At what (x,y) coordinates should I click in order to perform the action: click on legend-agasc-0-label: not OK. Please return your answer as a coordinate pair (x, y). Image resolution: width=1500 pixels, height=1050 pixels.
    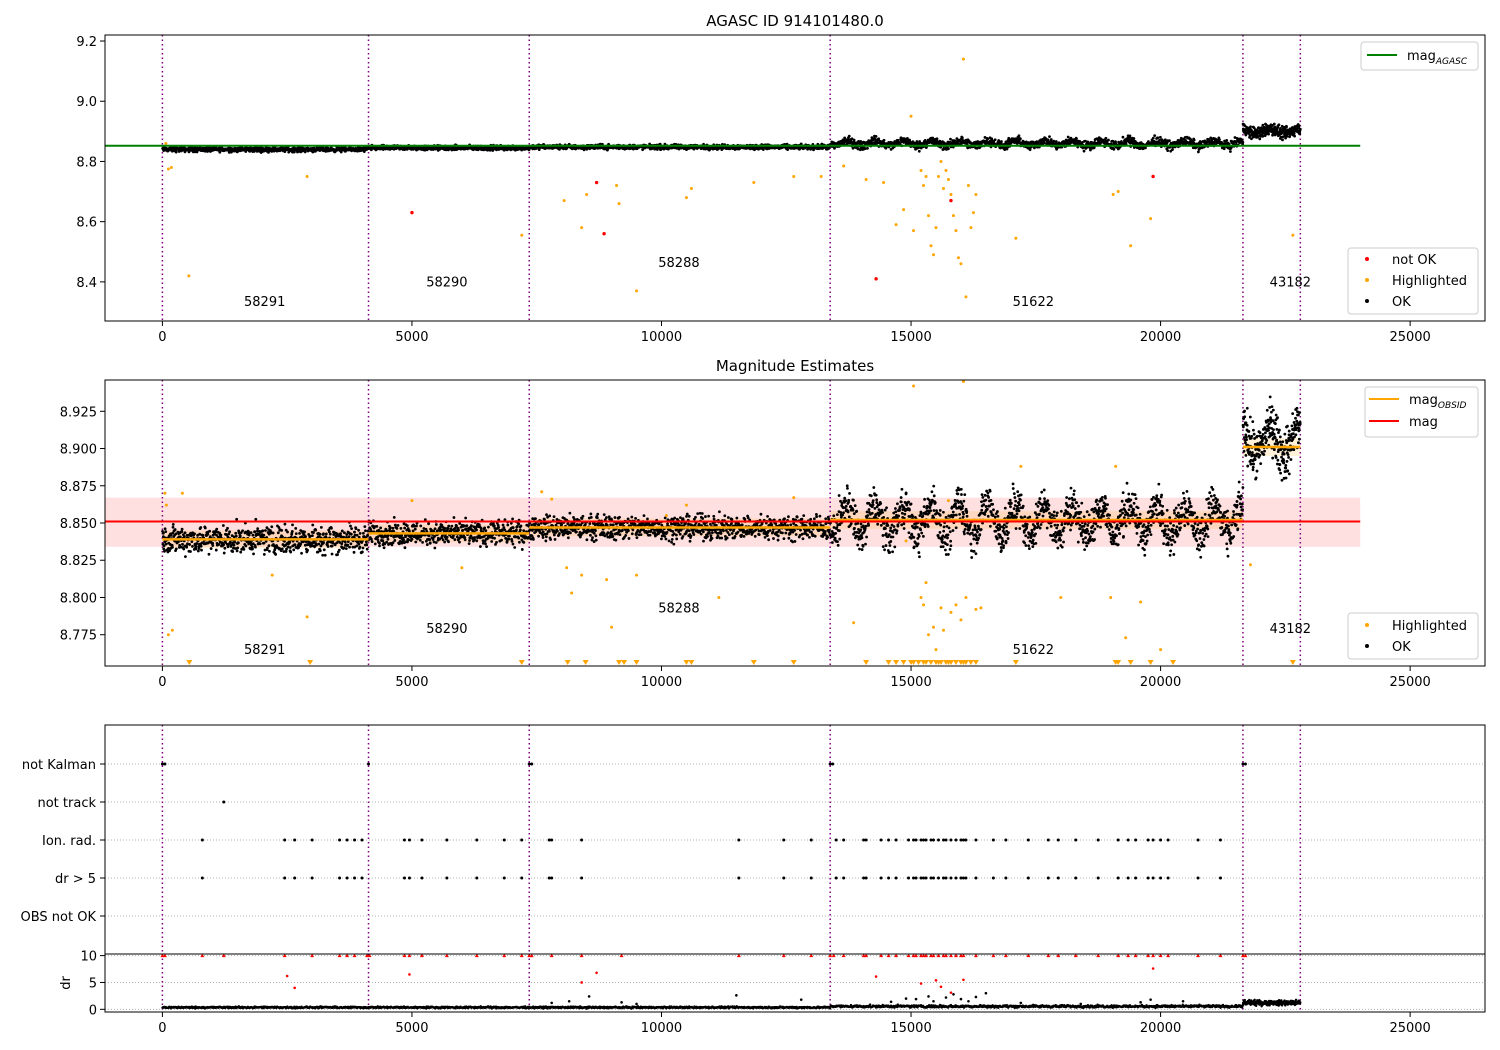
    Looking at the image, I should click on (1414, 260).